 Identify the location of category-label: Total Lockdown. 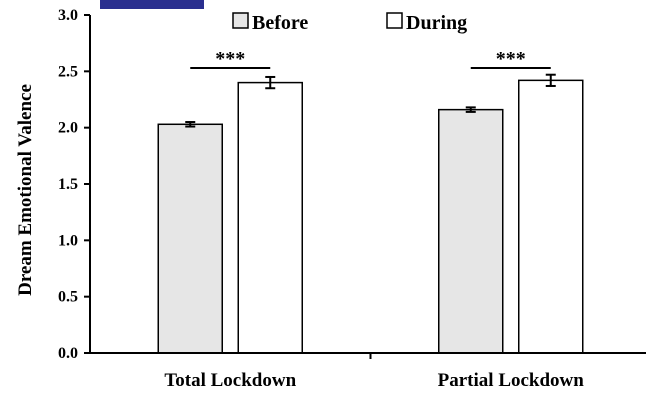
(230, 380).